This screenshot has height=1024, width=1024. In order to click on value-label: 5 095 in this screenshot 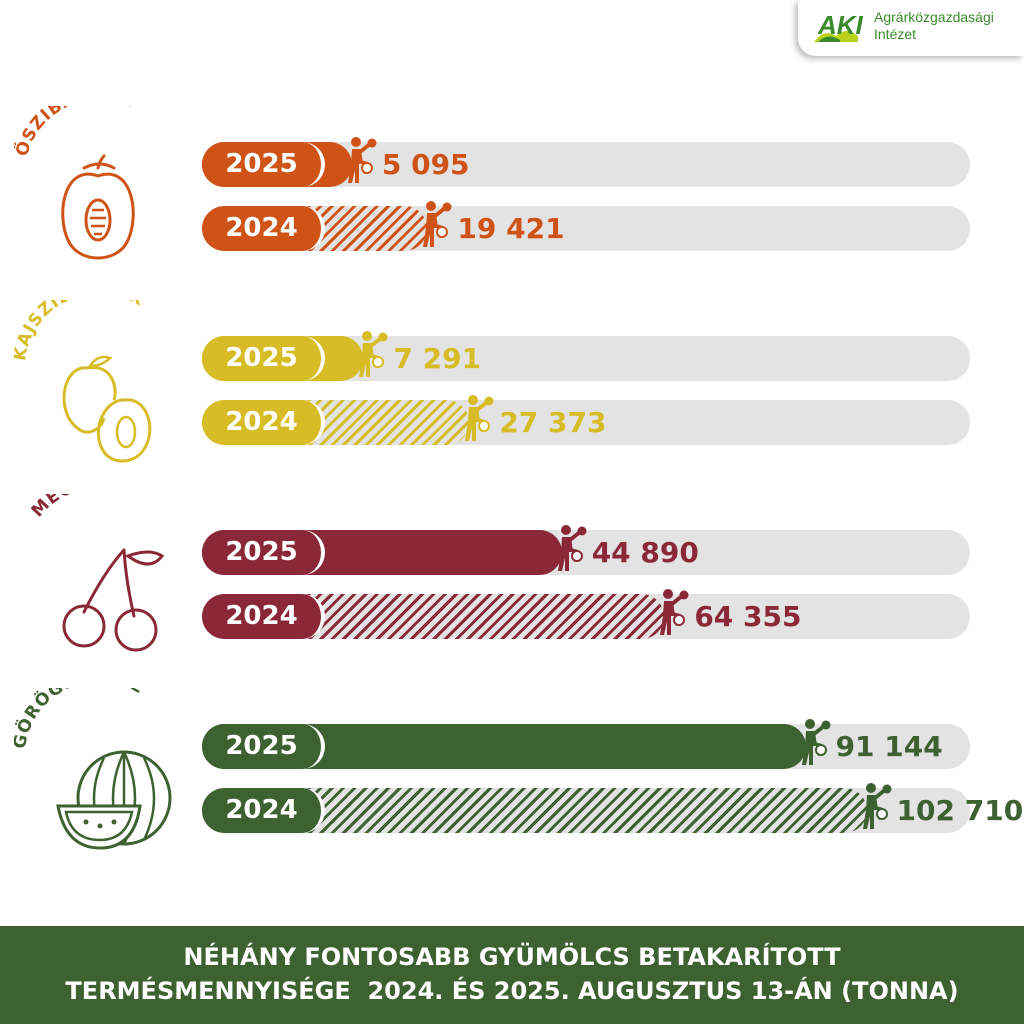, I will do `click(425, 164)`.